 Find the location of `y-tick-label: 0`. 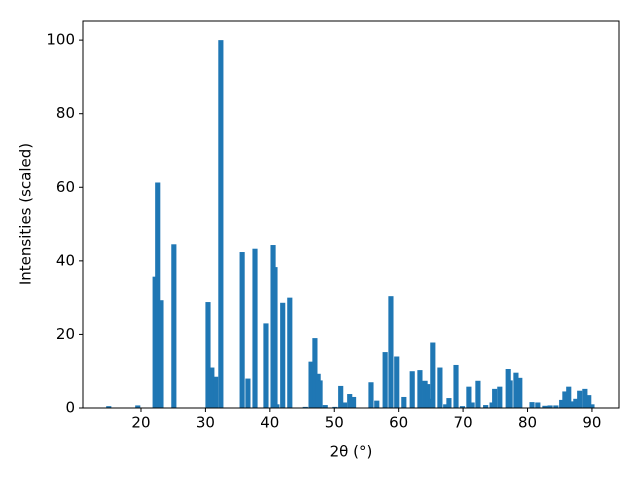

y-tick-label: 0 is located at coordinates (70, 408).